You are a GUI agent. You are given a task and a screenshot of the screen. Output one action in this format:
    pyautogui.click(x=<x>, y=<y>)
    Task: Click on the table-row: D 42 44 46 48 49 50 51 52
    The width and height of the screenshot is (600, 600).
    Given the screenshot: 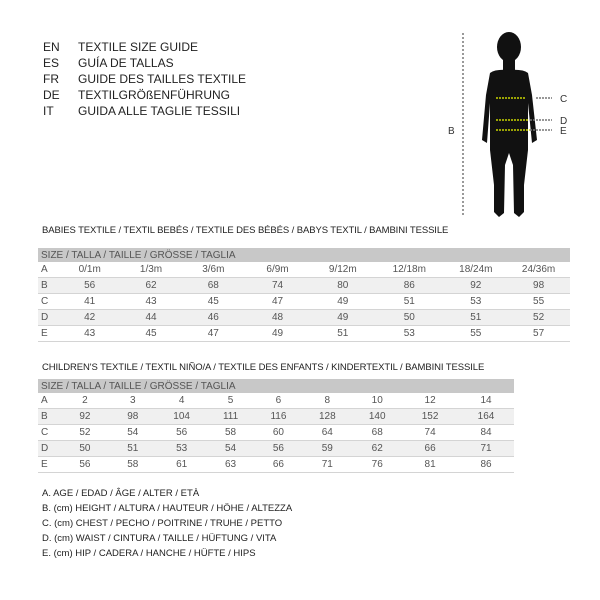 What is the action you would take?
    pyautogui.click(x=304, y=317)
    